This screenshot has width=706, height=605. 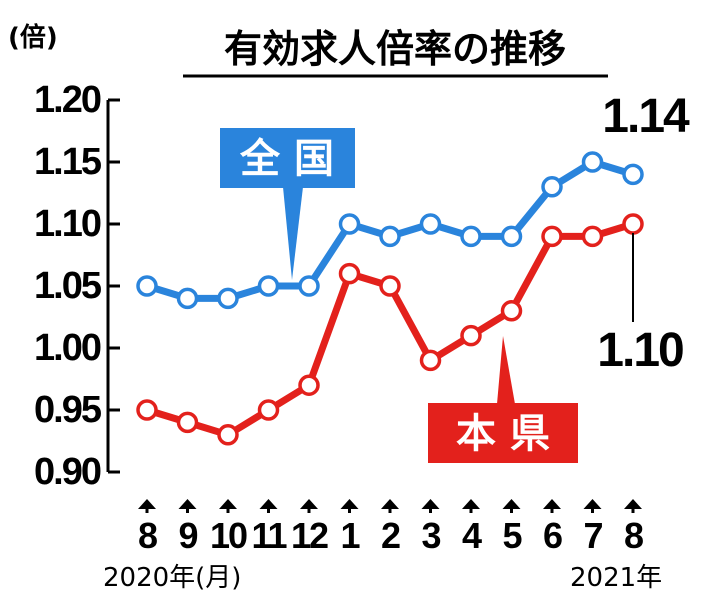 What do you see at coordinates (309, 535) in the screenshot?
I see `x-tick-label: 12` at bounding box center [309, 535].